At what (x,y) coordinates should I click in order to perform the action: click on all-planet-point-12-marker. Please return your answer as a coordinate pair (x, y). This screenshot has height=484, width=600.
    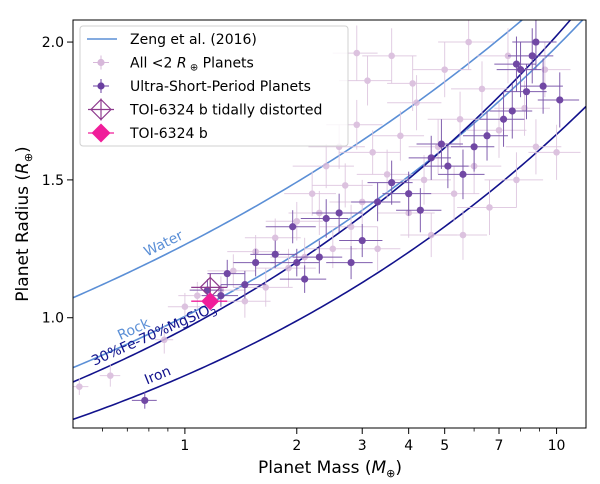
    Looking at the image, I should click on (297, 221).